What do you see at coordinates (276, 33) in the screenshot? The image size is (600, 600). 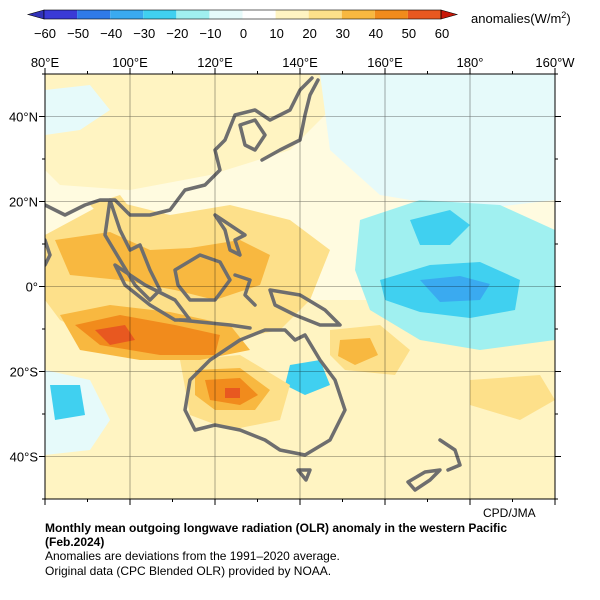 I see `colorbar-tick-label: 10` at bounding box center [276, 33].